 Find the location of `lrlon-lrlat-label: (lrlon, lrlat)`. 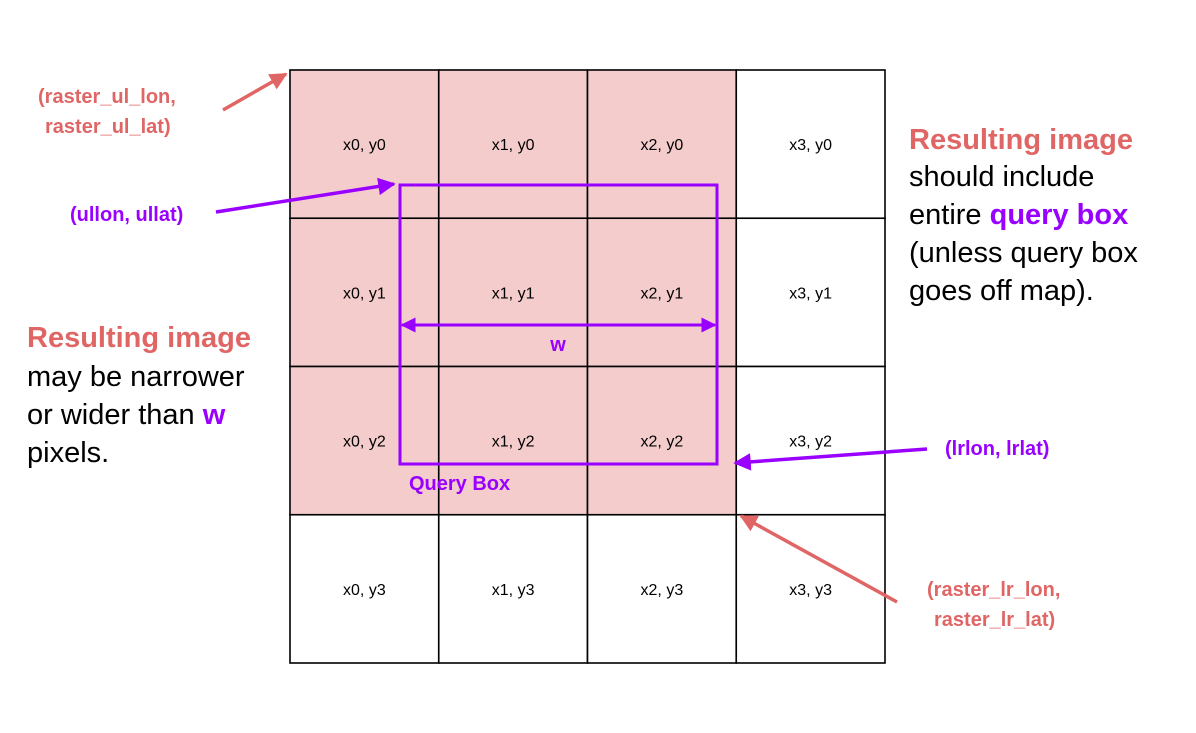

lrlon-lrlat-label: (lrlon, lrlat) is located at coordinates (997, 449).